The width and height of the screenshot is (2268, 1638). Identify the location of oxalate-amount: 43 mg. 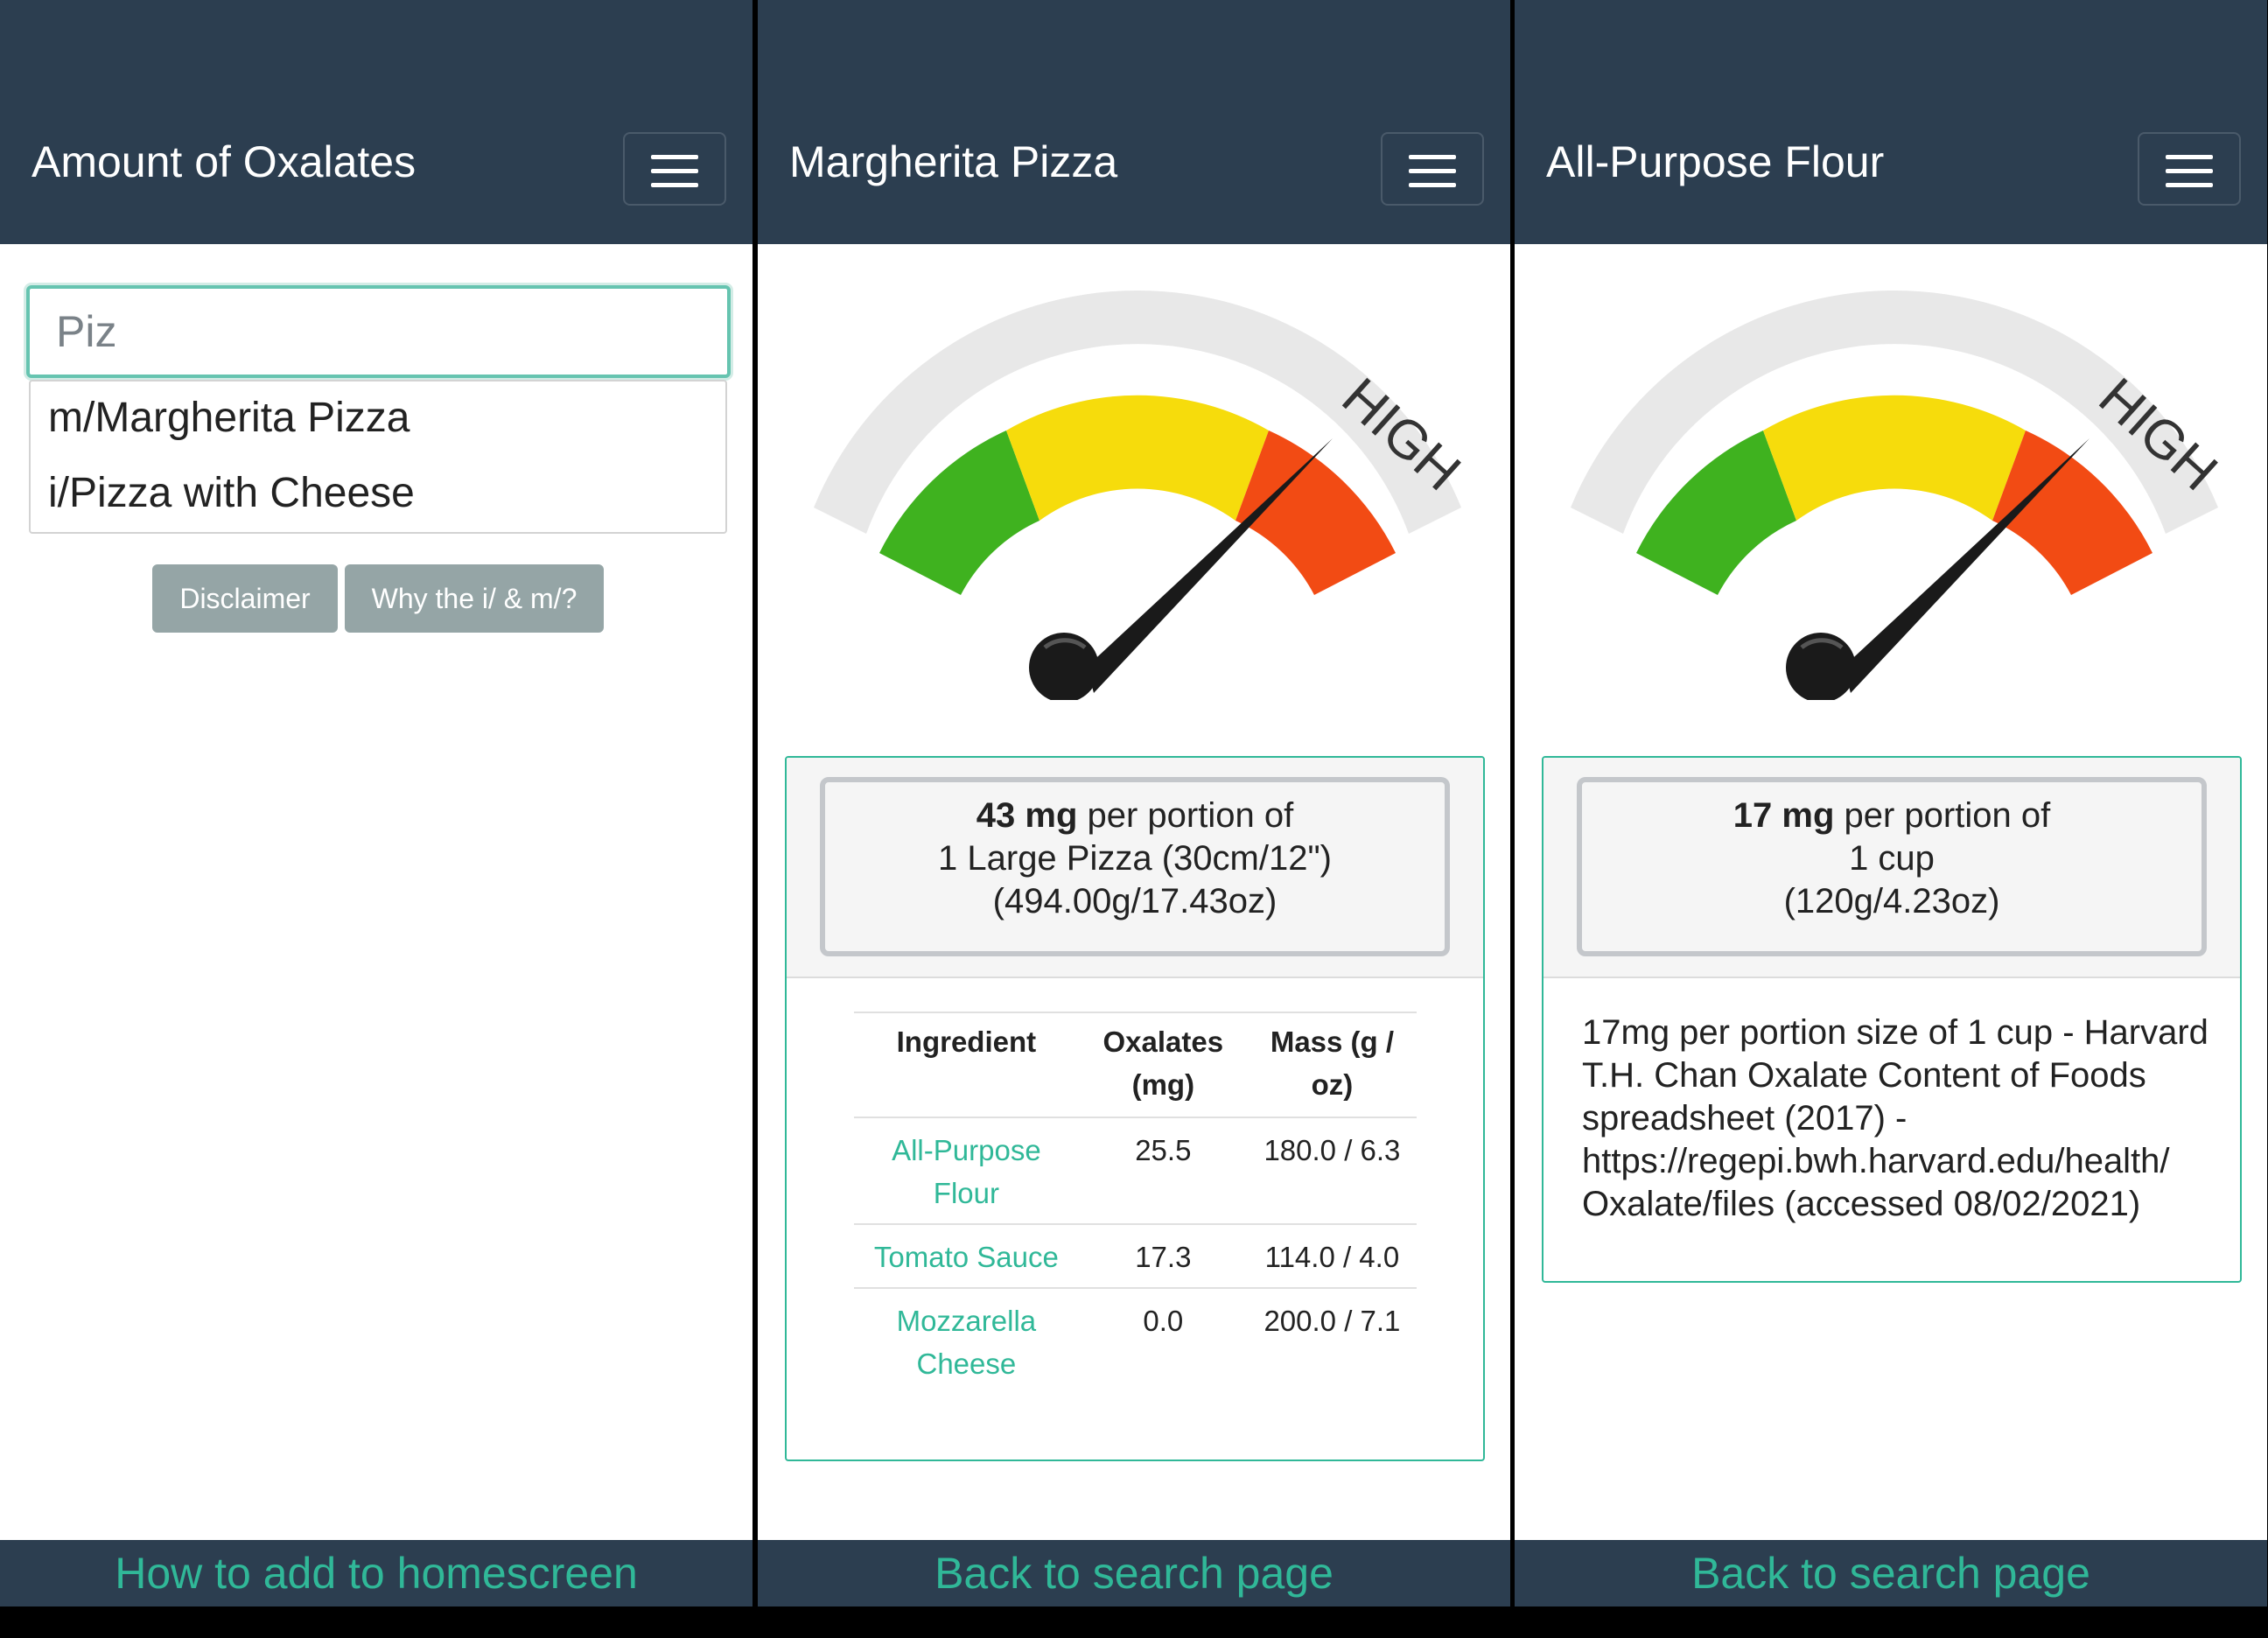
(1027, 815).